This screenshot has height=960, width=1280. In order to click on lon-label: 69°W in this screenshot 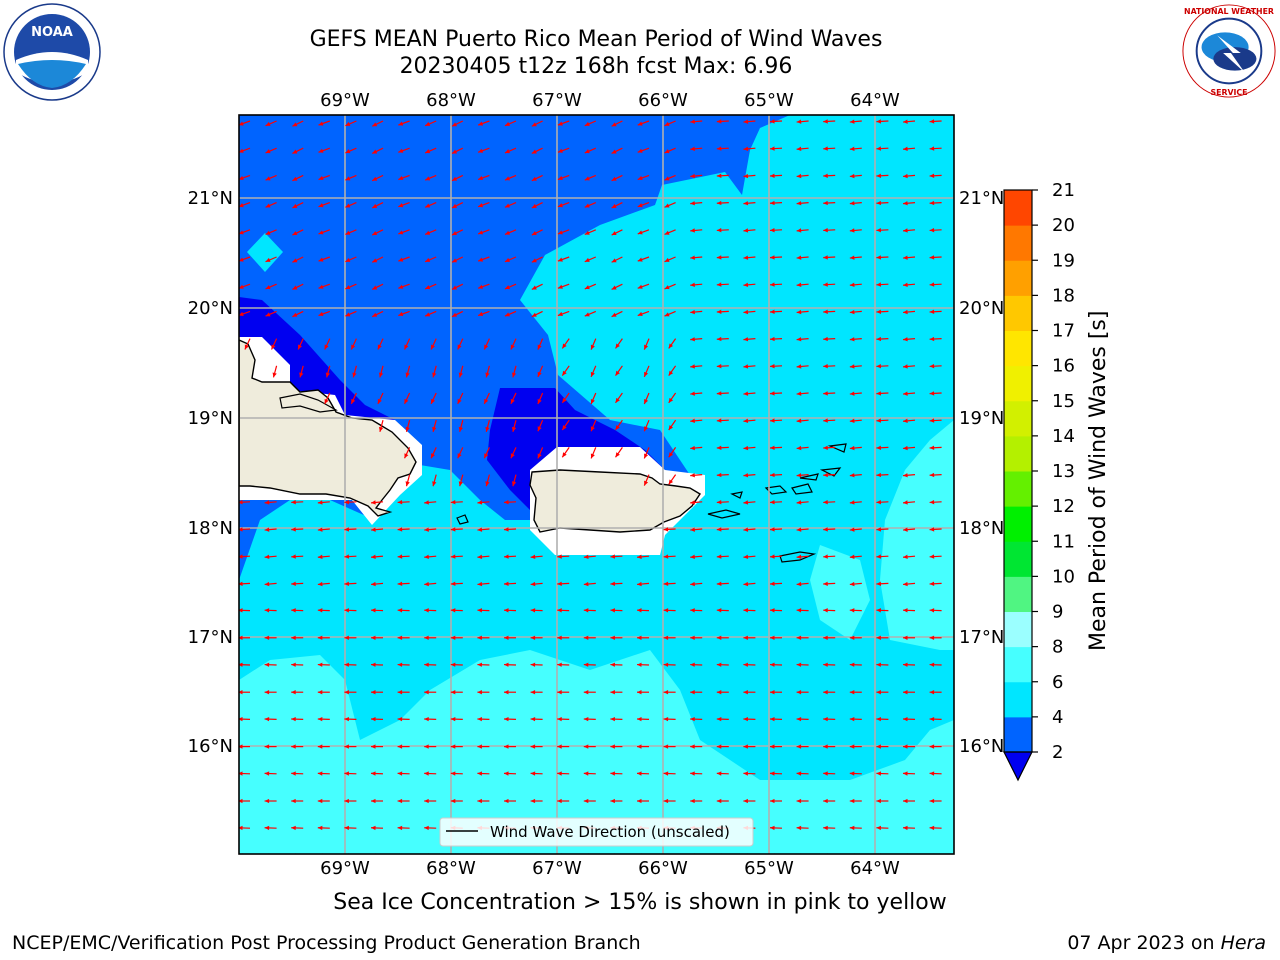, I will do `click(345, 100)`.